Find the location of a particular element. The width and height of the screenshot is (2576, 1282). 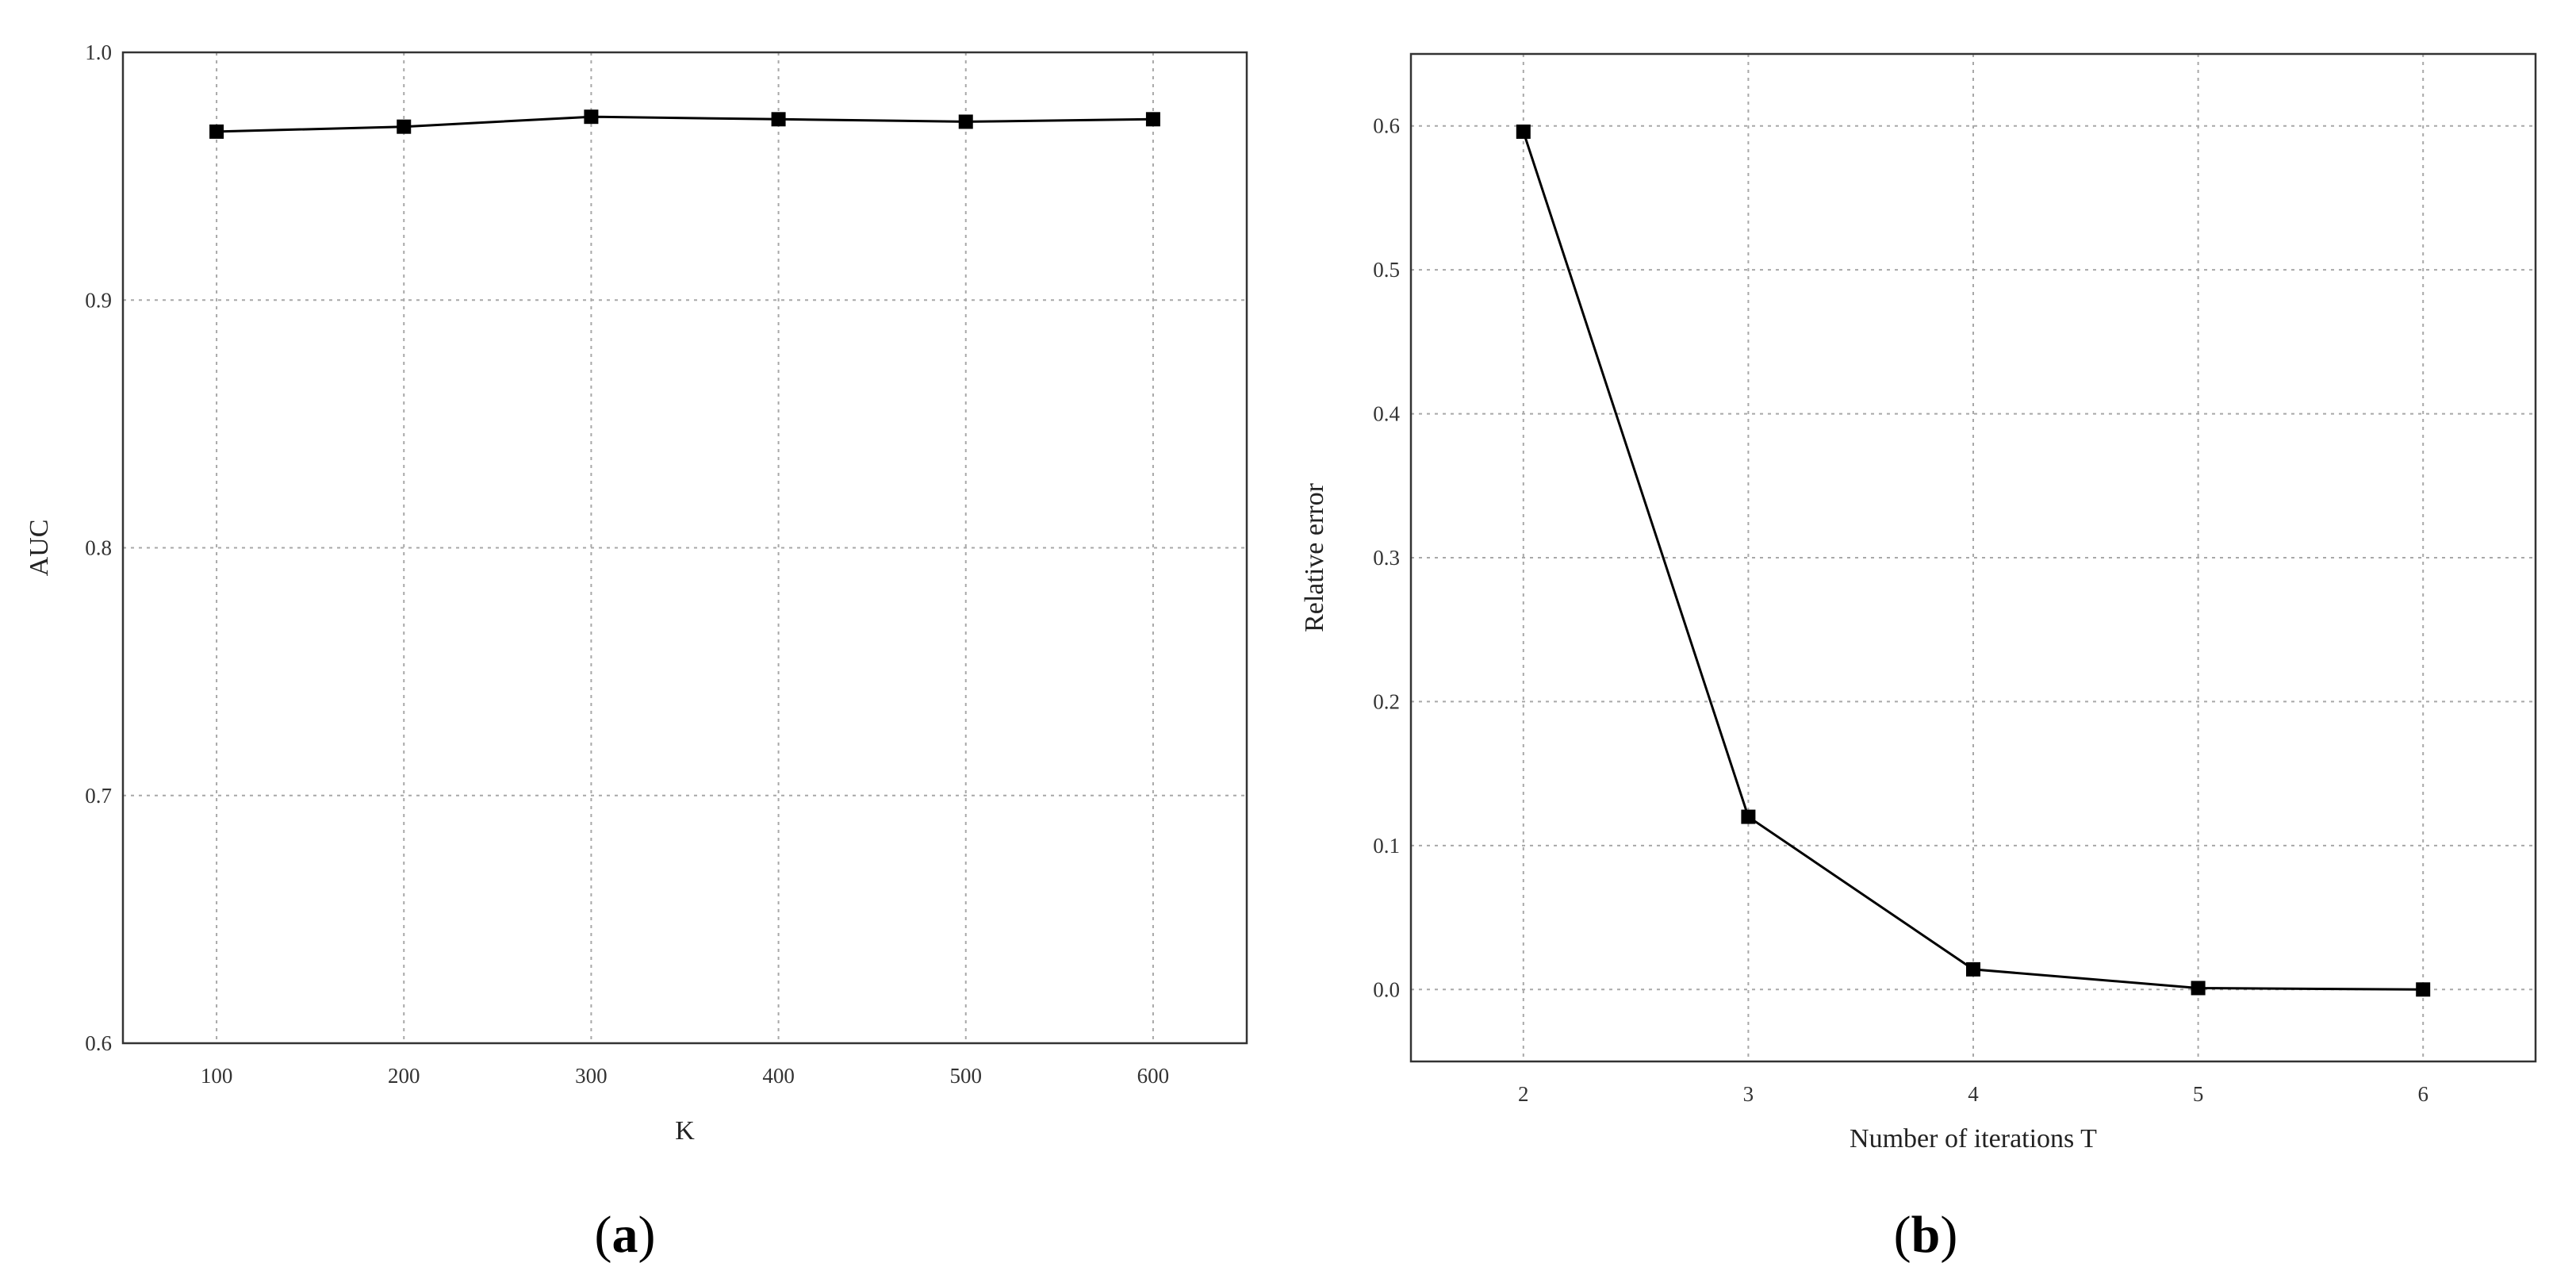

y-tick-label: 0.1 is located at coordinates (1386, 846).